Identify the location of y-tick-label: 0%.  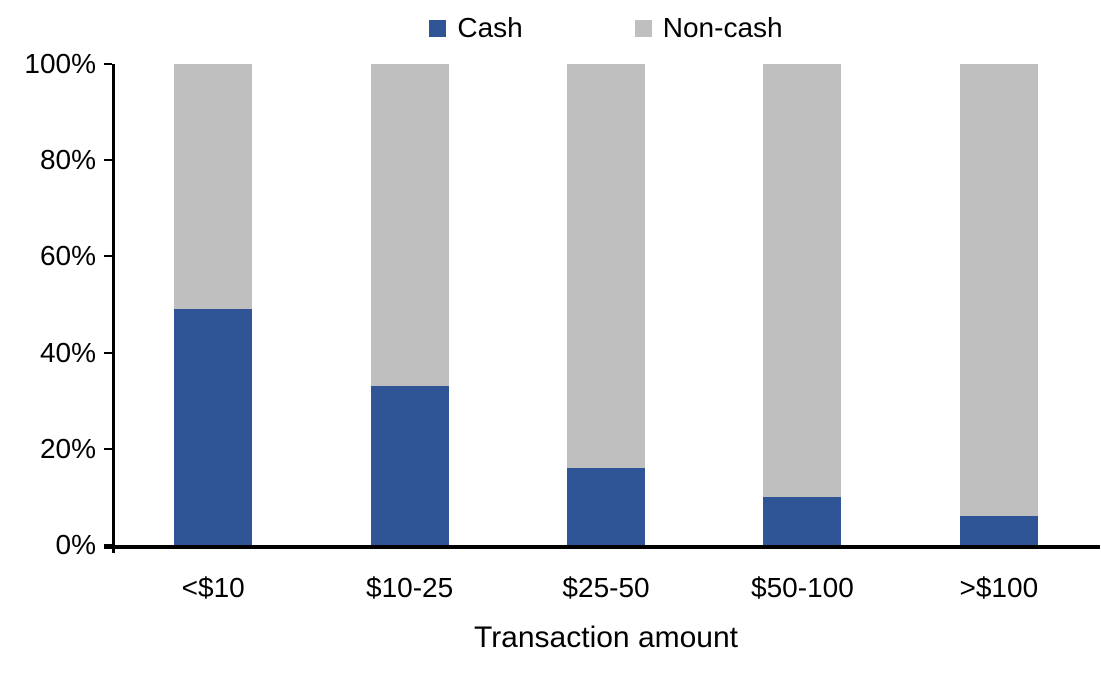
(75, 544).